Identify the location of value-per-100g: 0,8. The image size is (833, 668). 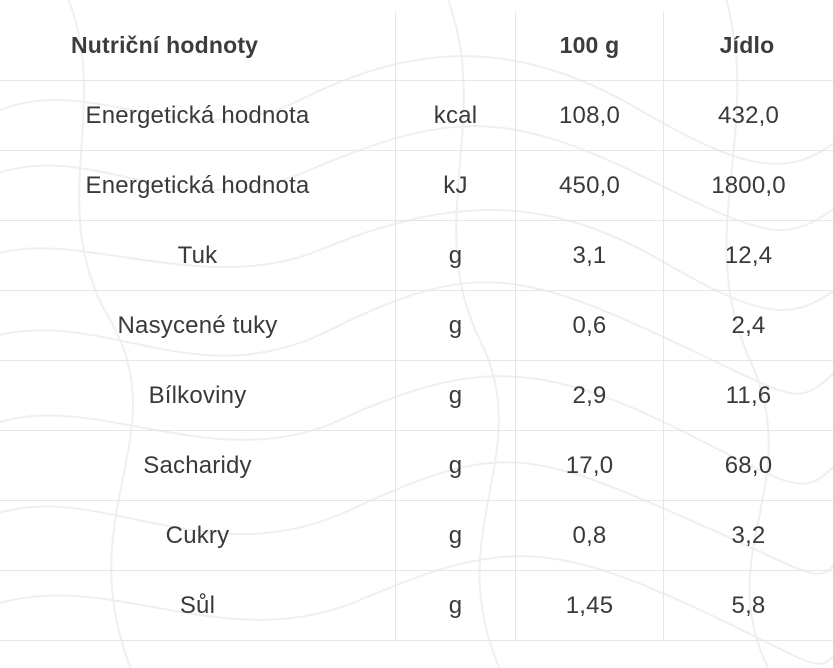
(589, 535).